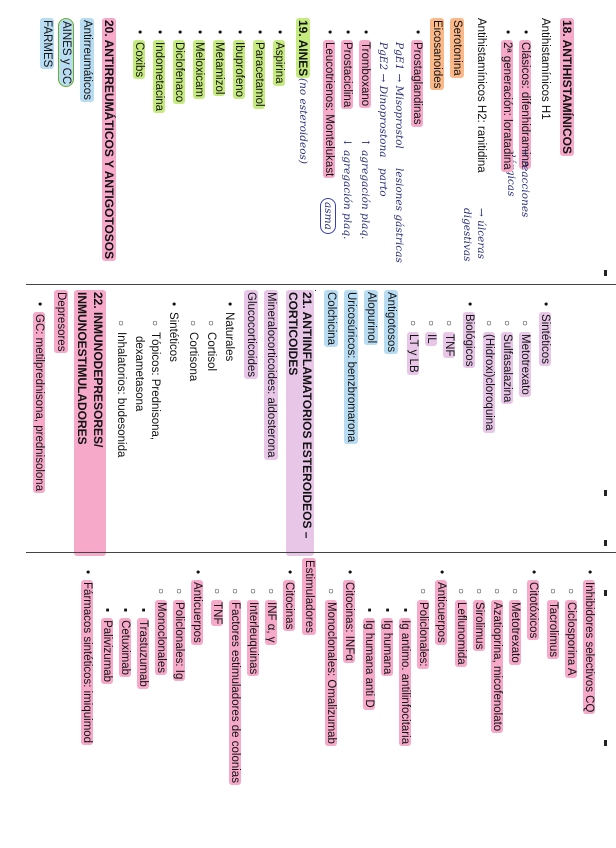 The image size is (616, 848). Describe the element at coordinates (391, 322) in the screenshot. I see `antigotosos: Antigotosos` at that location.